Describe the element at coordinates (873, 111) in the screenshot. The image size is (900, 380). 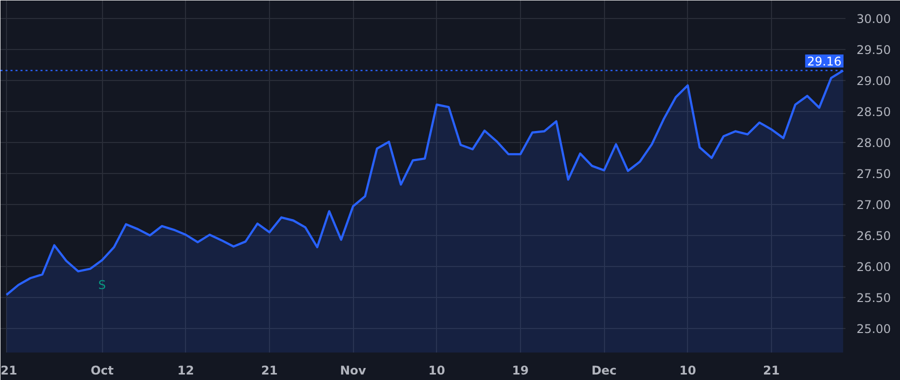
I see `y-tick-label: 28.50` at that location.